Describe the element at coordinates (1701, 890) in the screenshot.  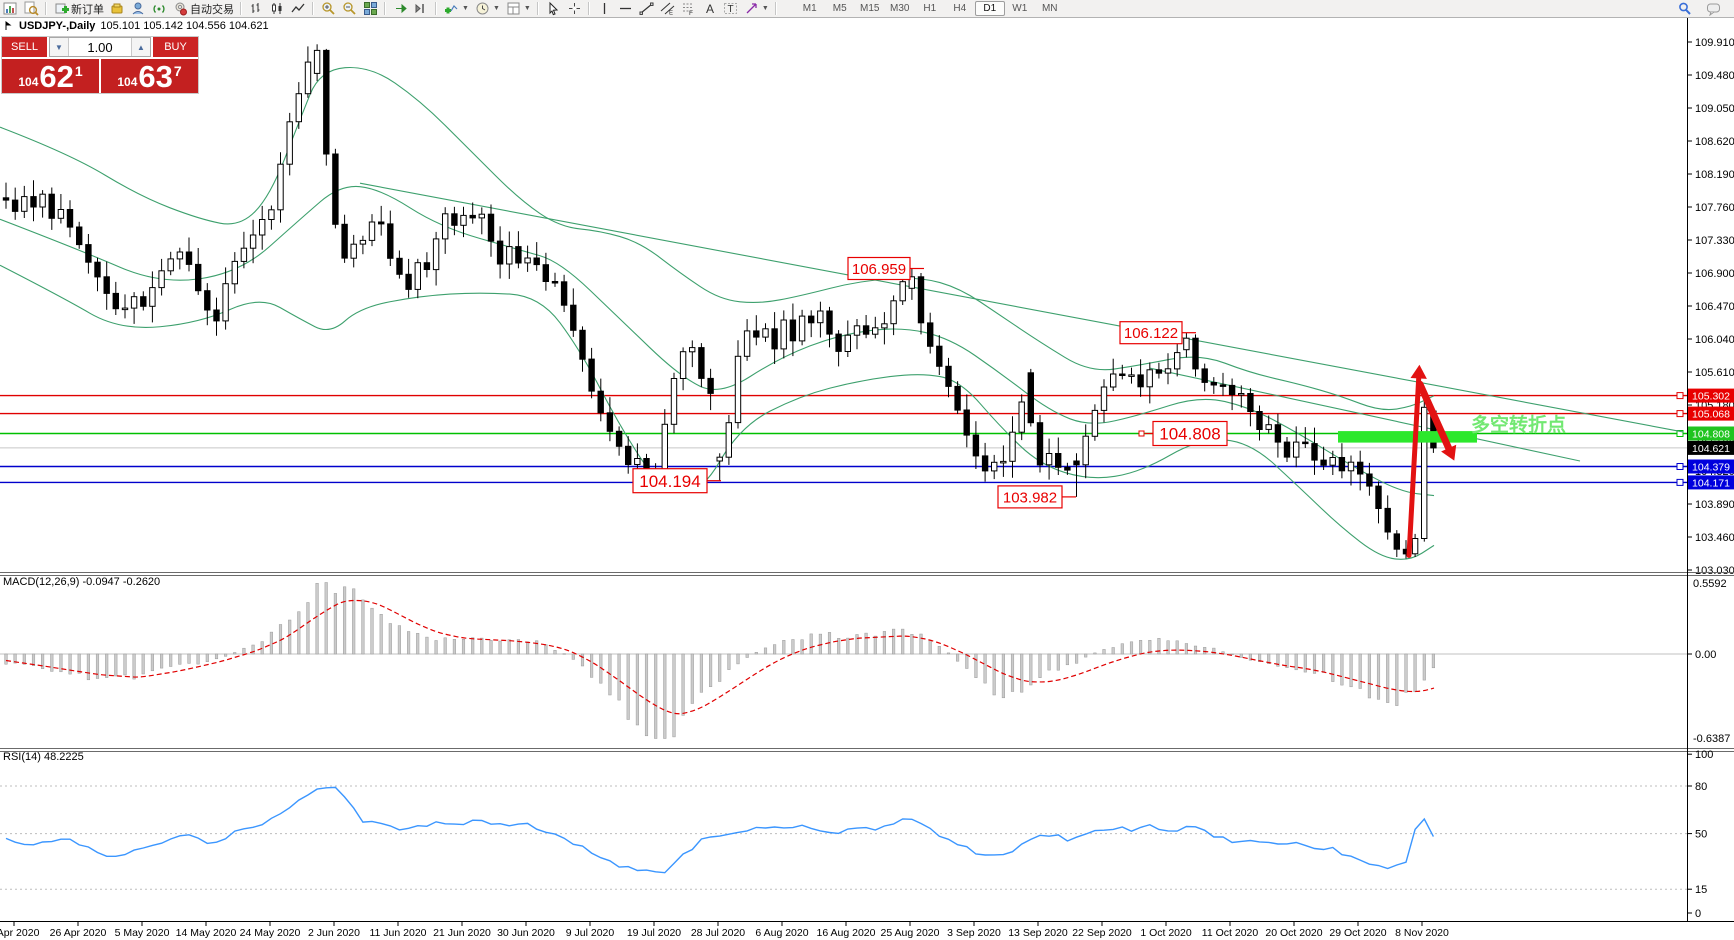
I see `svg-text: 15` at that location.